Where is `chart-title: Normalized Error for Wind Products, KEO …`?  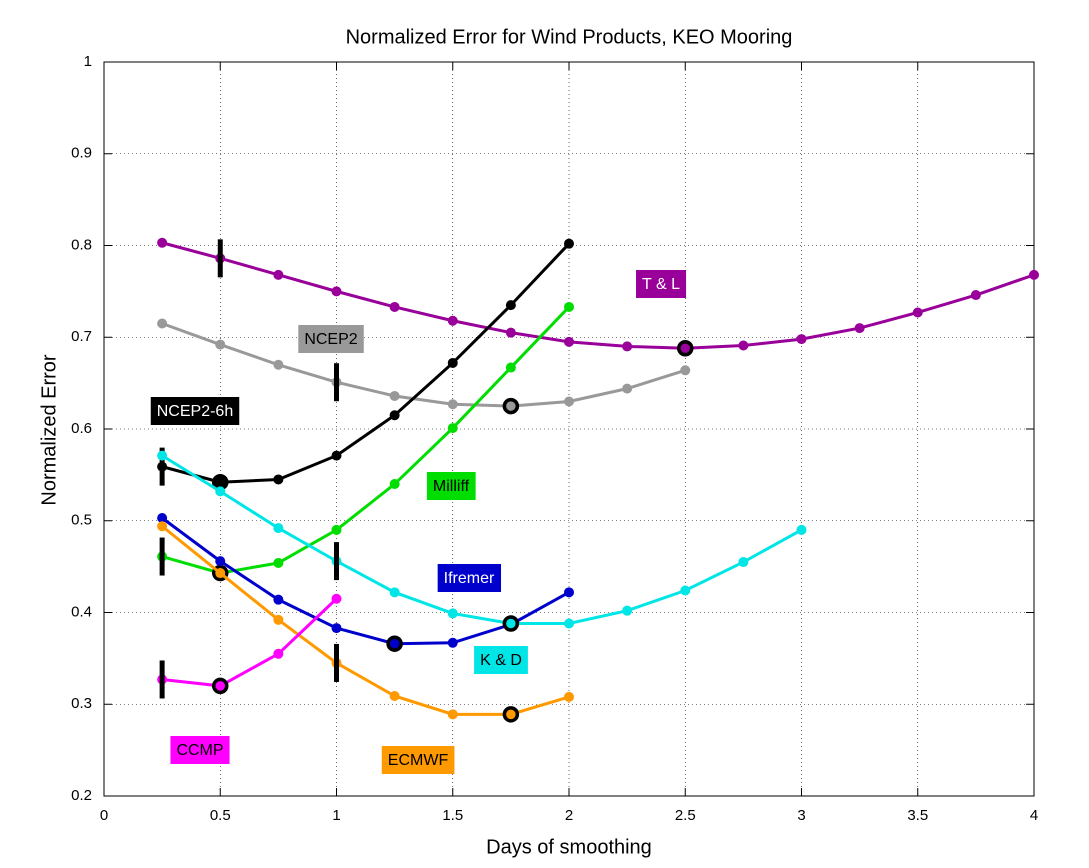 chart-title: Normalized Error for Wind Products, KEO … is located at coordinates (569, 37).